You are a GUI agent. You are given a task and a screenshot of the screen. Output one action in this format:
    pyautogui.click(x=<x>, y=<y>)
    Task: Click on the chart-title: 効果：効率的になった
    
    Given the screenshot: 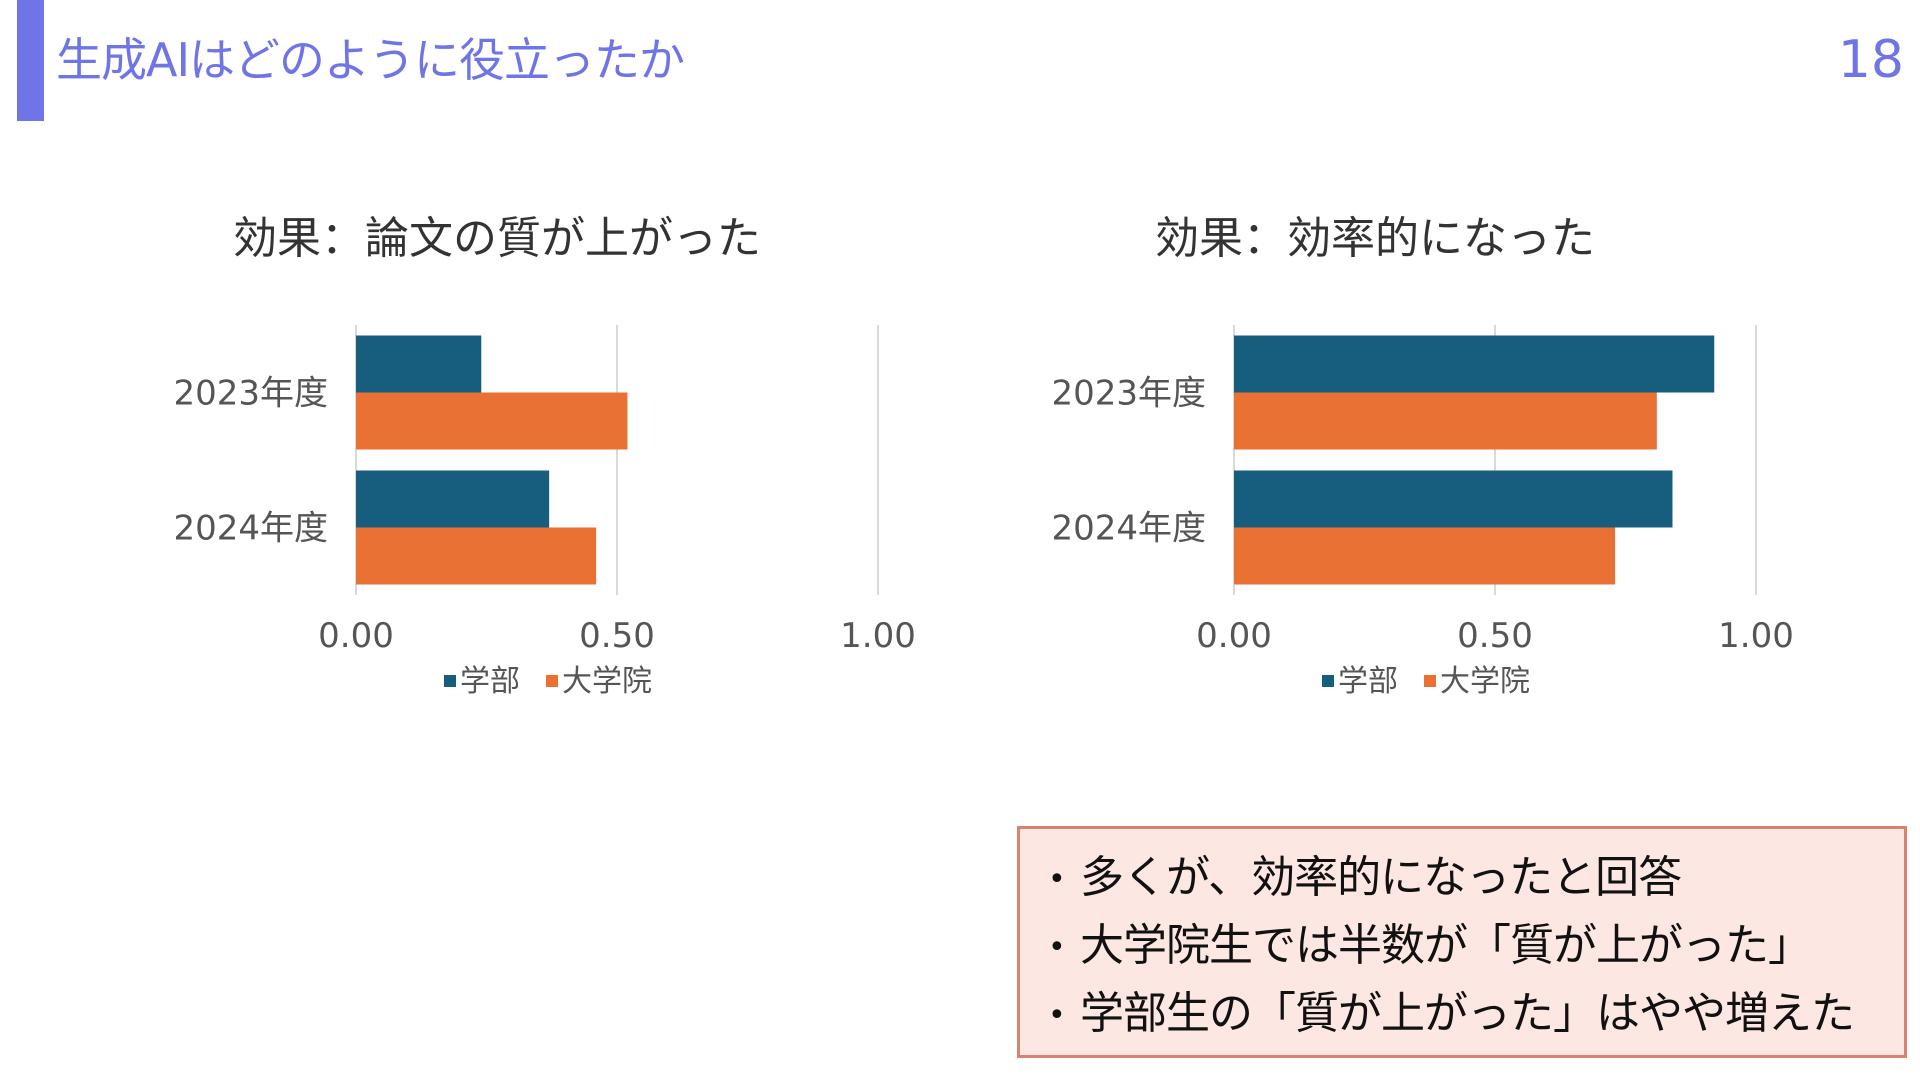 What is the action you would take?
    pyautogui.click(x=1375, y=238)
    